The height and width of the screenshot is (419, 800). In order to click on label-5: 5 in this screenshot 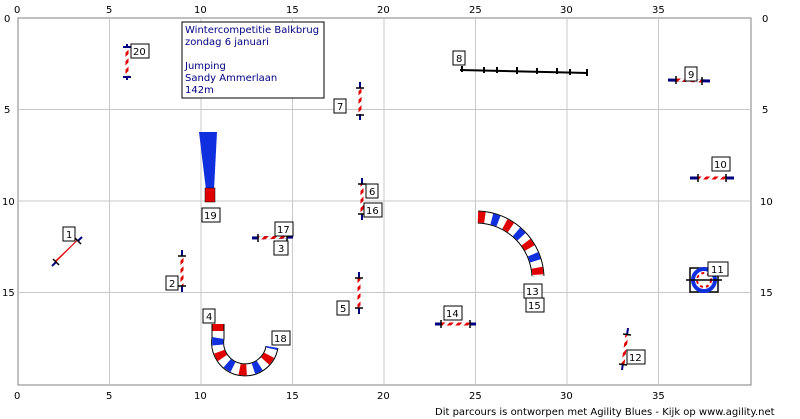, I will do `click(343, 308)`.